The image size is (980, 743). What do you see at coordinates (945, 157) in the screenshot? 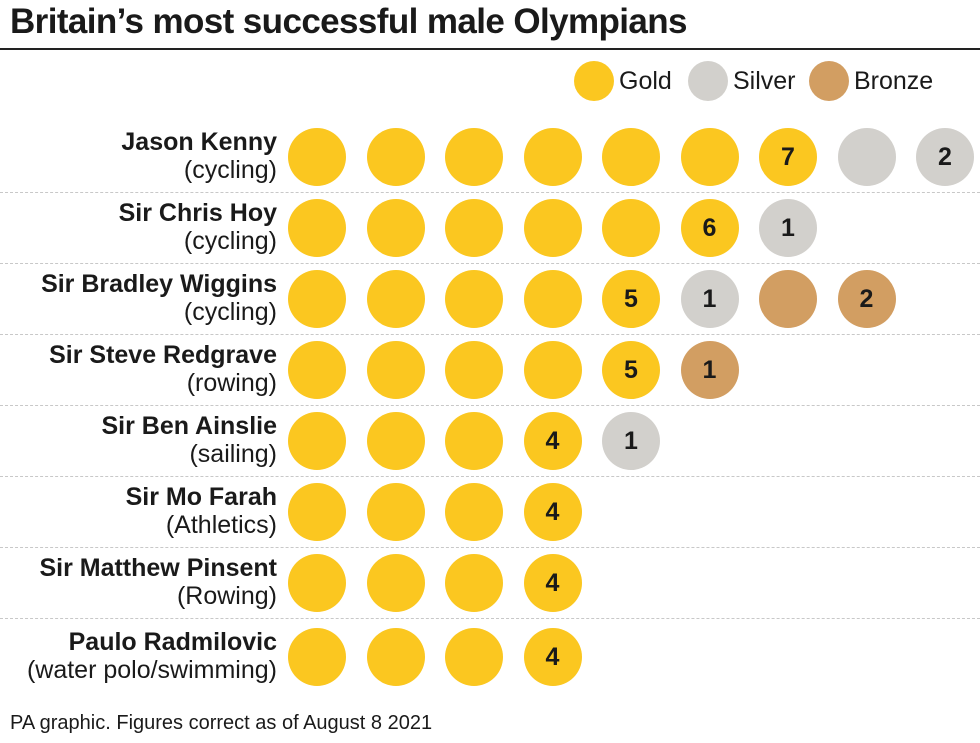
I see `medal-silver: 2` at bounding box center [945, 157].